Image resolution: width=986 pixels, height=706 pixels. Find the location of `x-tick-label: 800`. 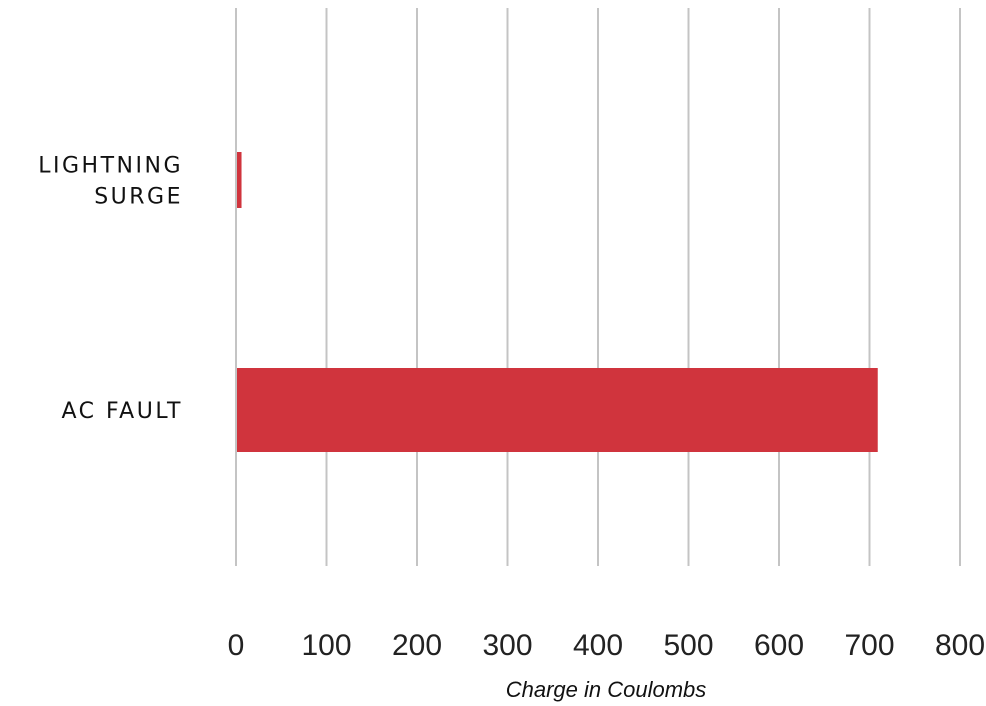

x-tick-label: 800 is located at coordinates (960, 645).